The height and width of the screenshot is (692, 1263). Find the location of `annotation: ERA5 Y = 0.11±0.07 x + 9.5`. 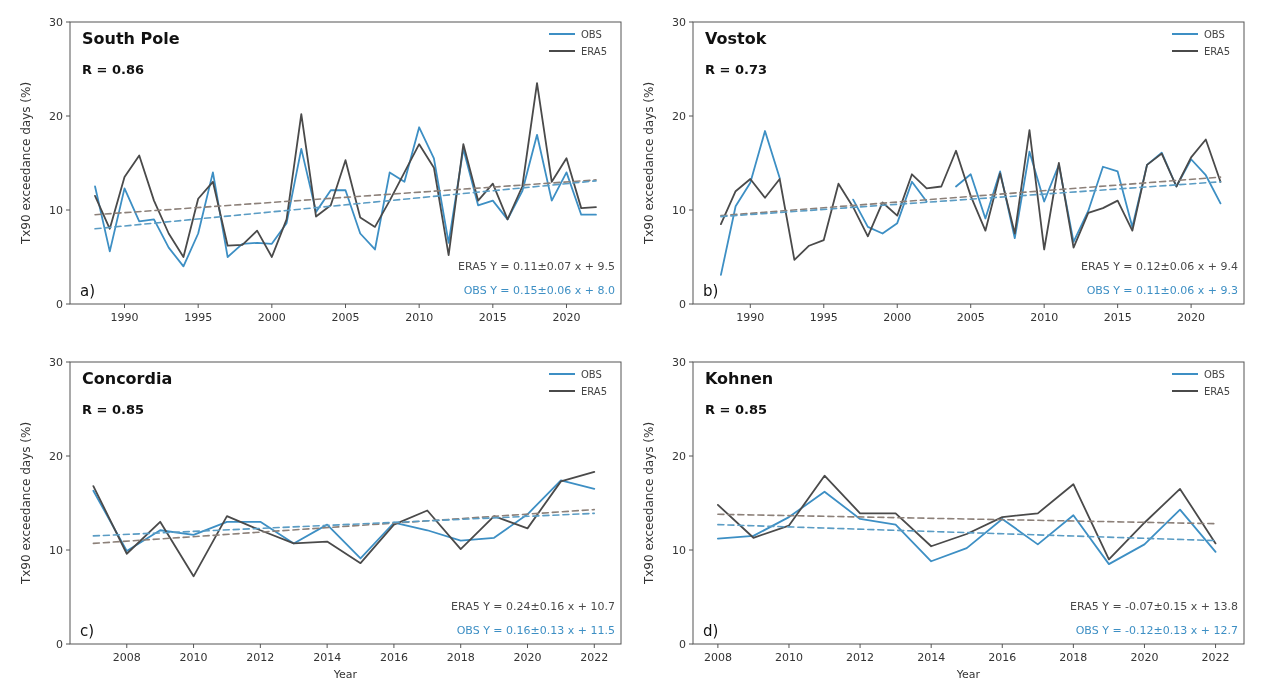

annotation: ERA5 Y = 0.11±0.07 x + 9.5 is located at coordinates (536, 266).